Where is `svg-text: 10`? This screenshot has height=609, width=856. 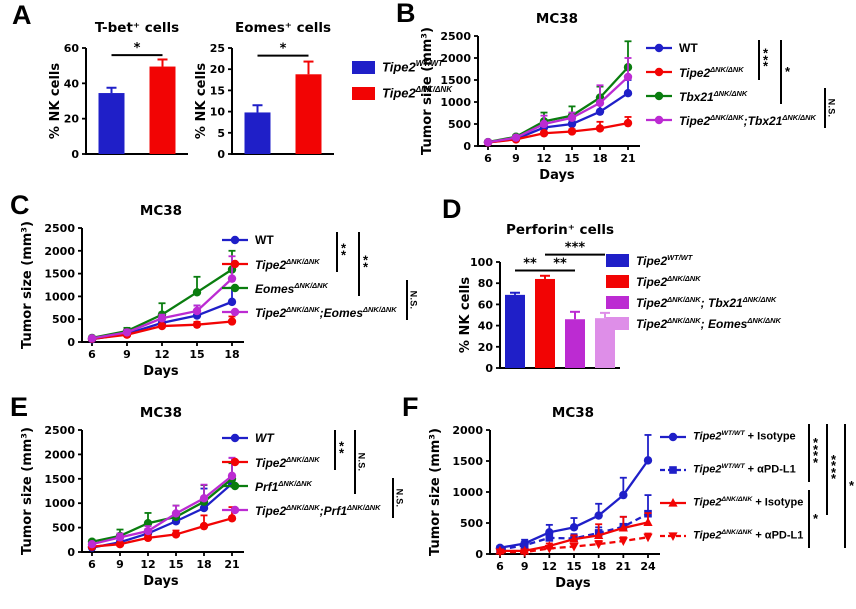 svg-text: 10 is located at coordinates (218, 112).